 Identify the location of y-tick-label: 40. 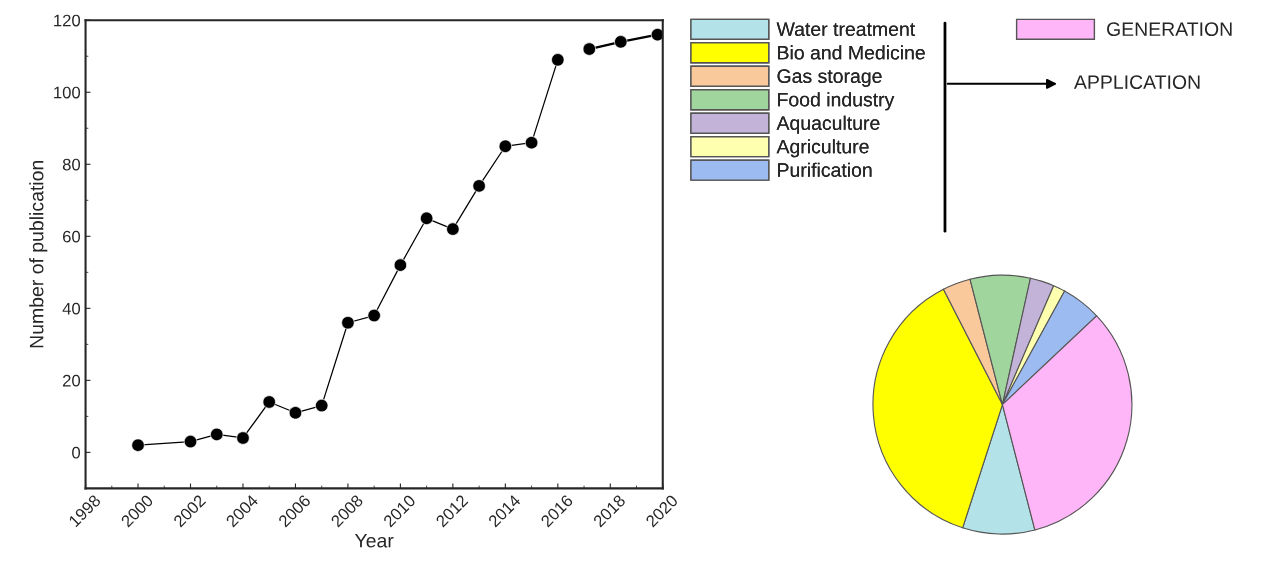
(71, 308).